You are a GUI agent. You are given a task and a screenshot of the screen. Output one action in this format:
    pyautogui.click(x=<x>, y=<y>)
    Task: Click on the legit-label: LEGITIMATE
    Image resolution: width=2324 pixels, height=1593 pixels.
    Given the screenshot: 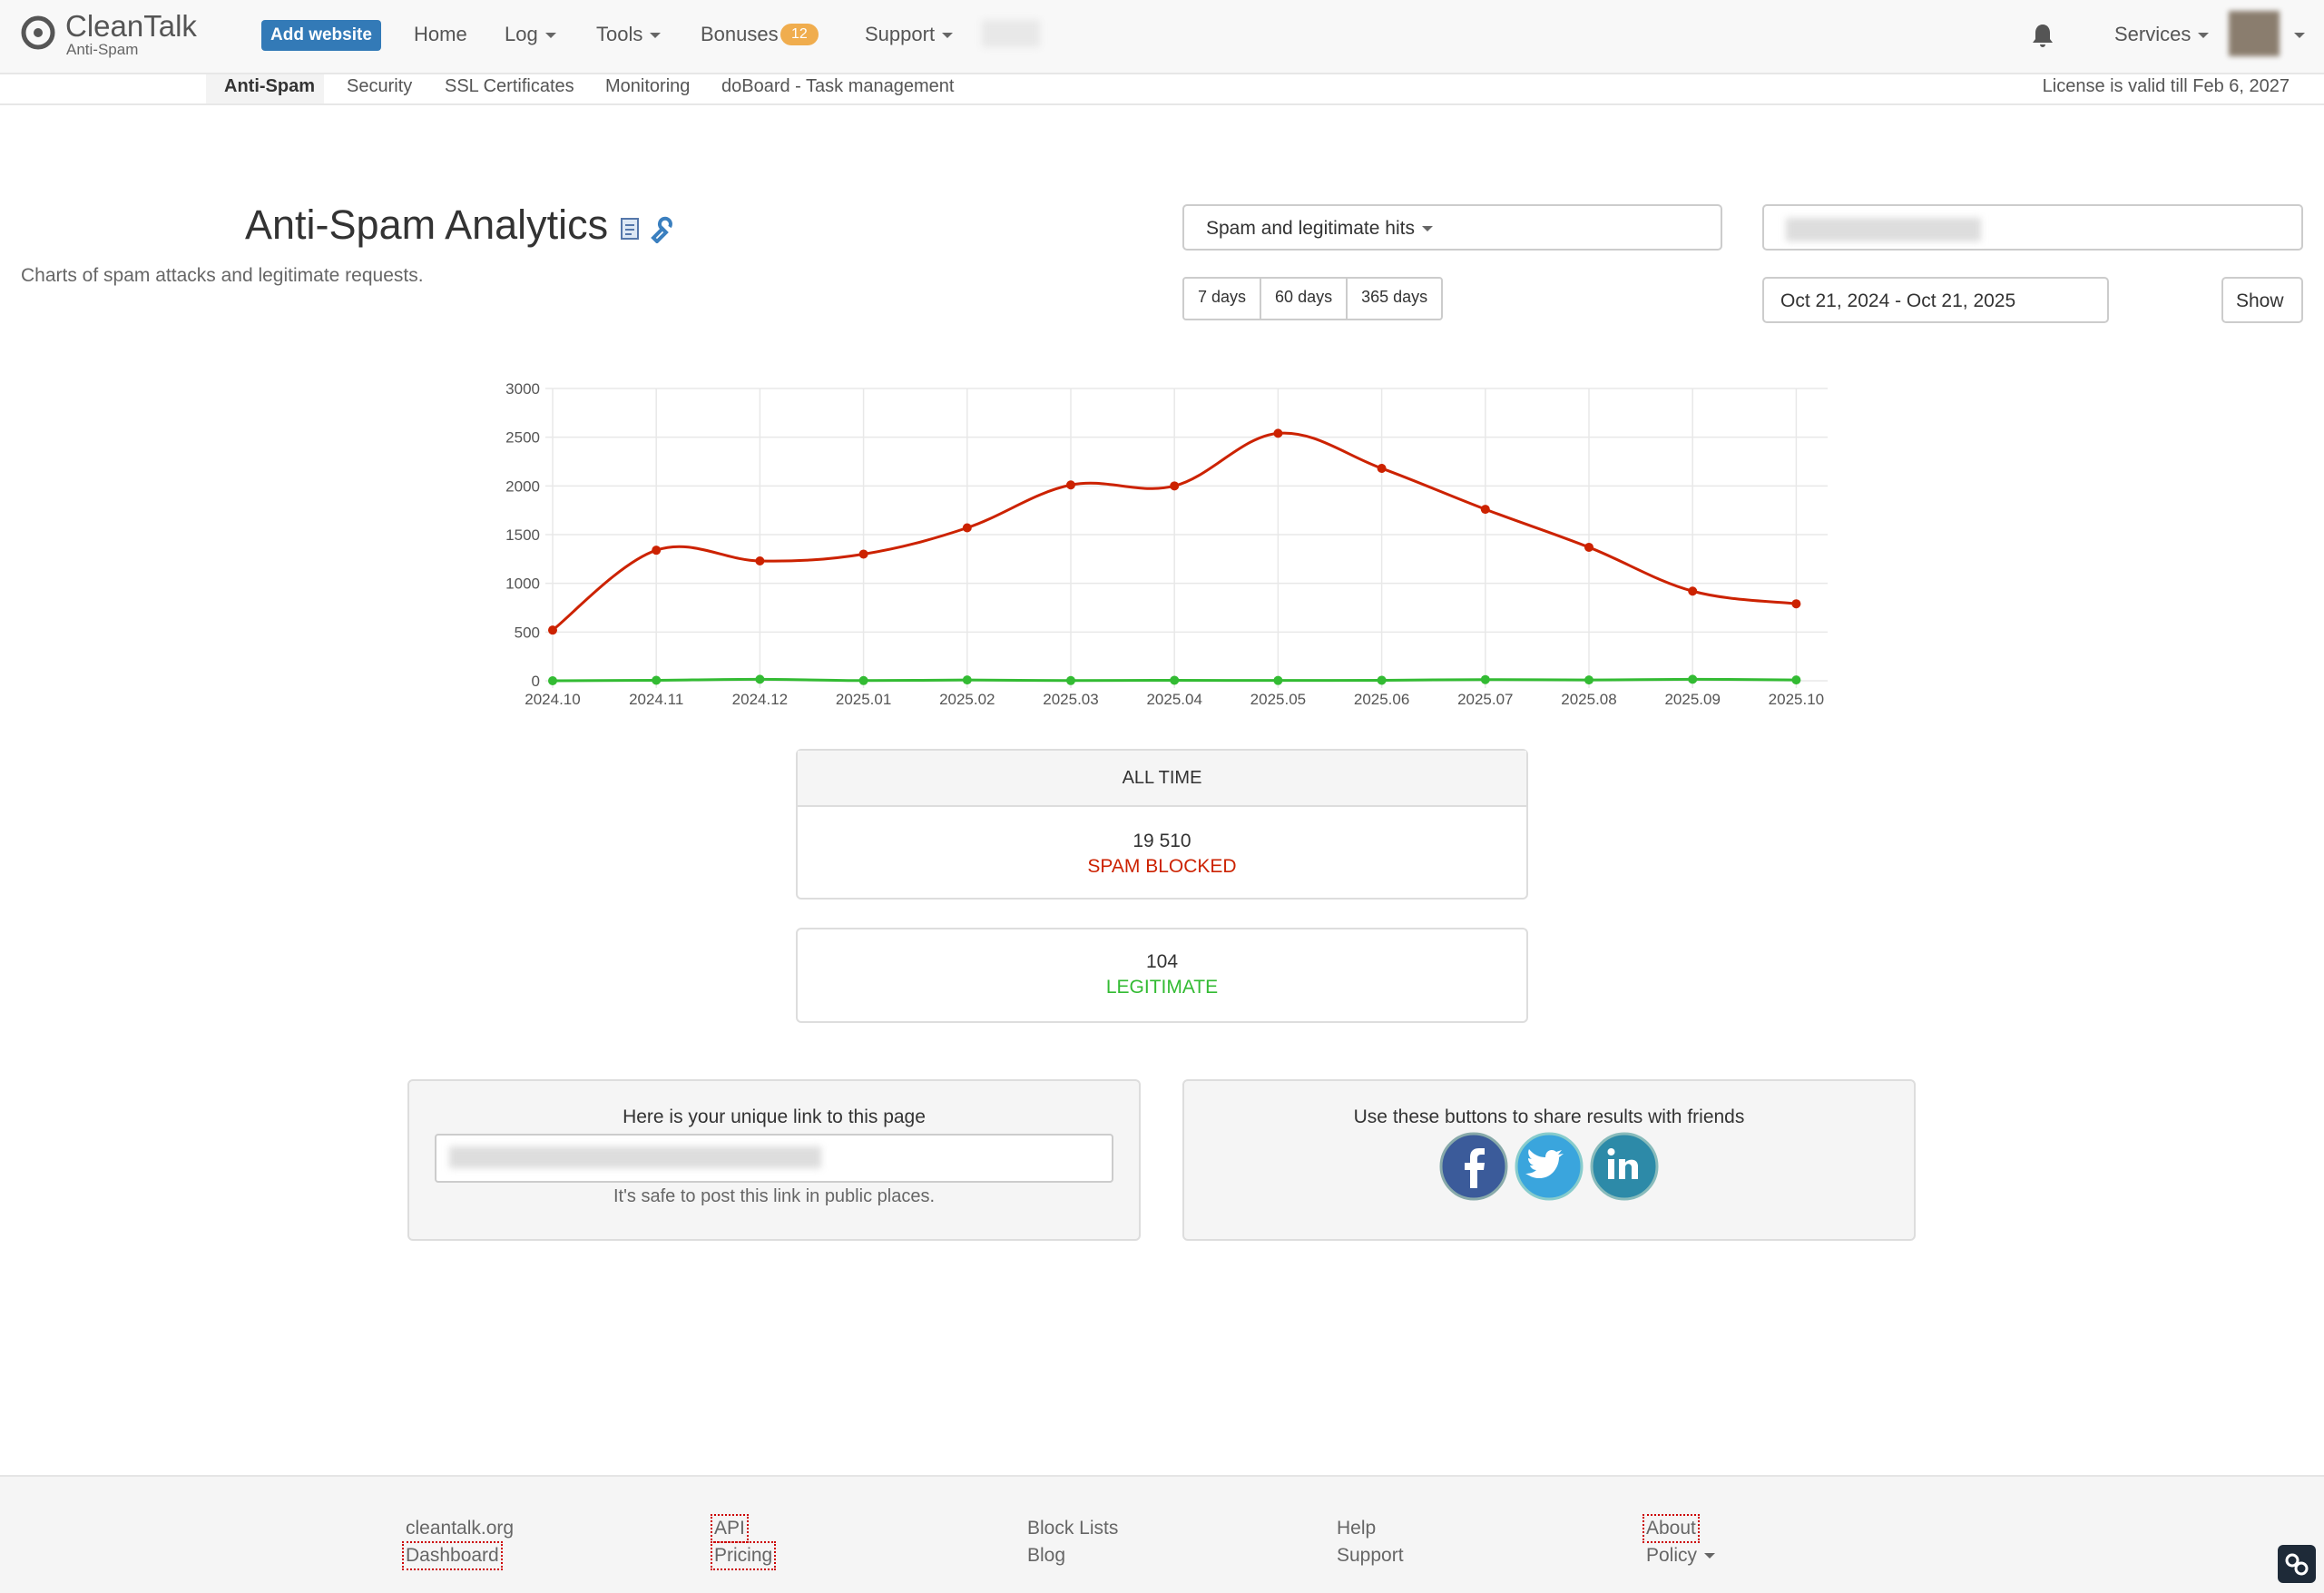 What is the action you would take?
    pyautogui.click(x=1162, y=987)
    